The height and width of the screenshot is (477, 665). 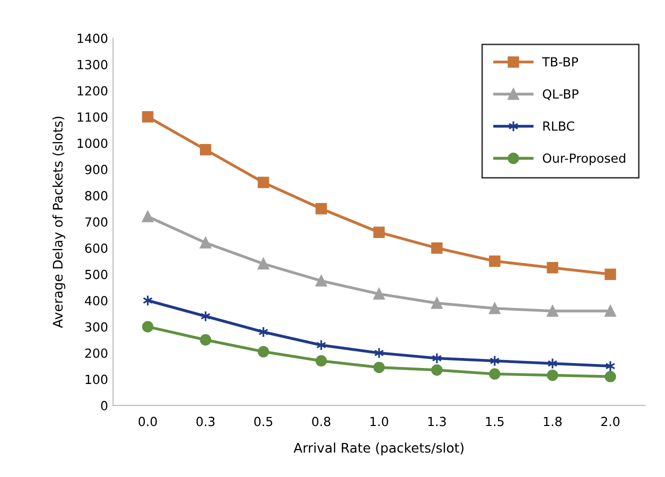 What do you see at coordinates (104, 405) in the screenshot?
I see `y-tick-label: 0` at bounding box center [104, 405].